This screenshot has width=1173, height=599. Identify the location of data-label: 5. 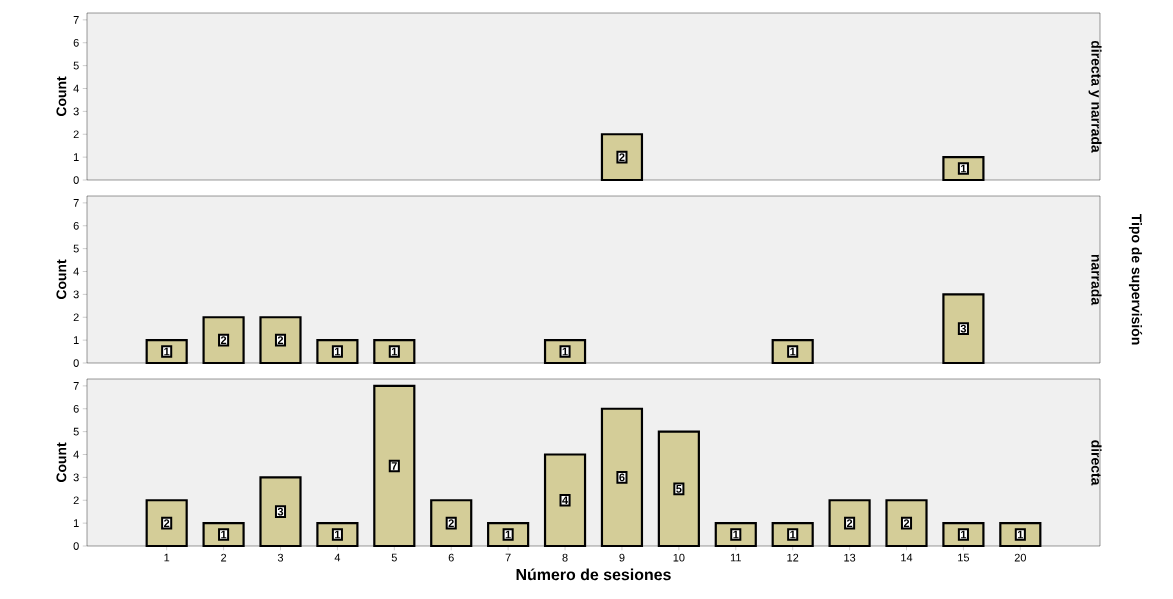
(679, 489).